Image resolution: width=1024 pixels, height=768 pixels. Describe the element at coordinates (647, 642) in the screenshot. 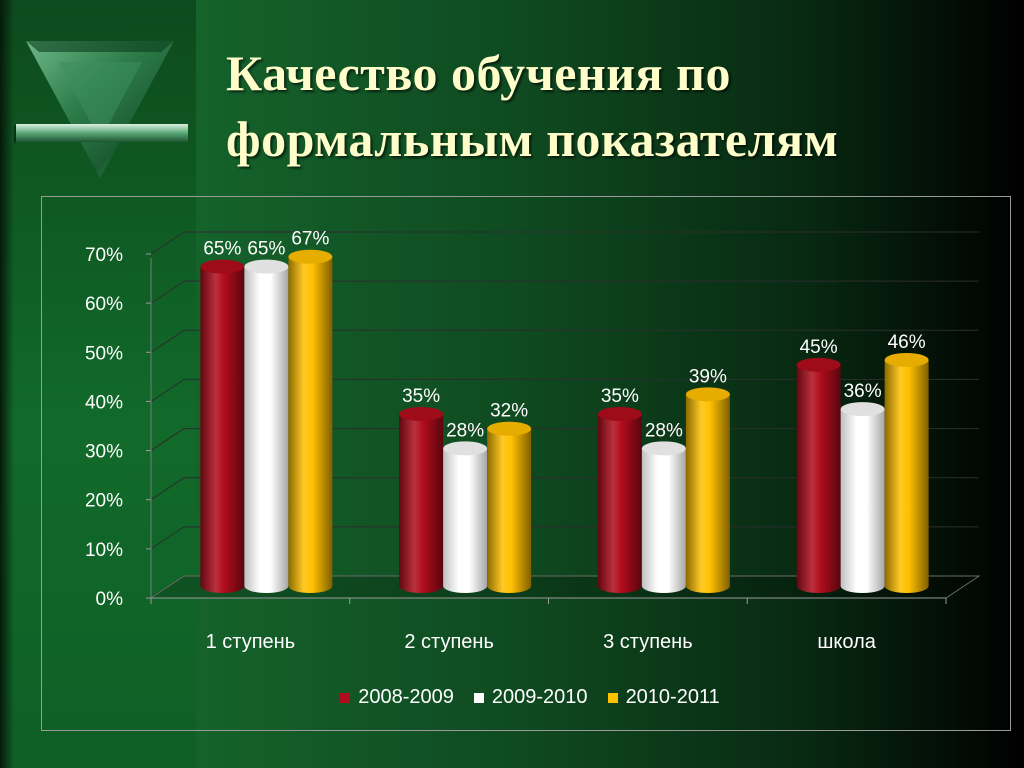

I see `x-tick-label: 3 ступень` at that location.